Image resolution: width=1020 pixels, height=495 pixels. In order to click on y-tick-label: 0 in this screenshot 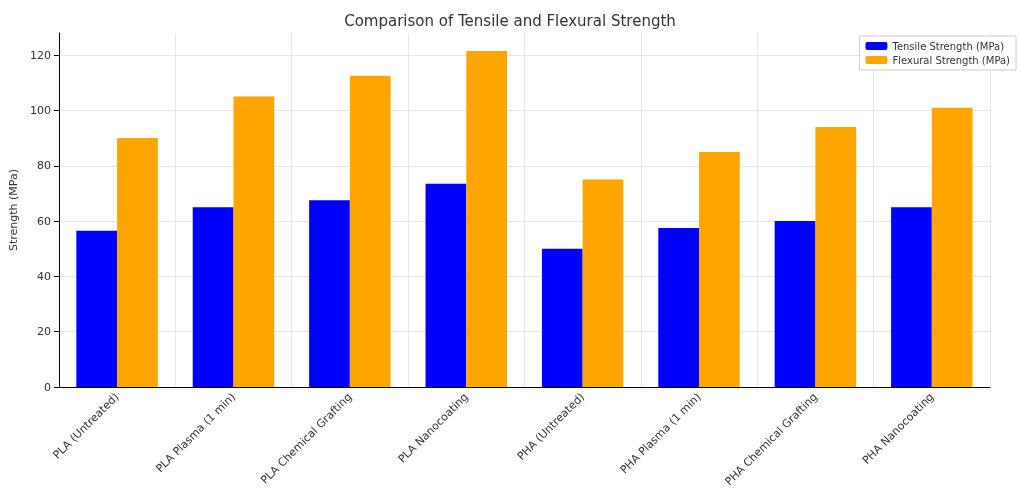, I will do `click(47, 387)`.